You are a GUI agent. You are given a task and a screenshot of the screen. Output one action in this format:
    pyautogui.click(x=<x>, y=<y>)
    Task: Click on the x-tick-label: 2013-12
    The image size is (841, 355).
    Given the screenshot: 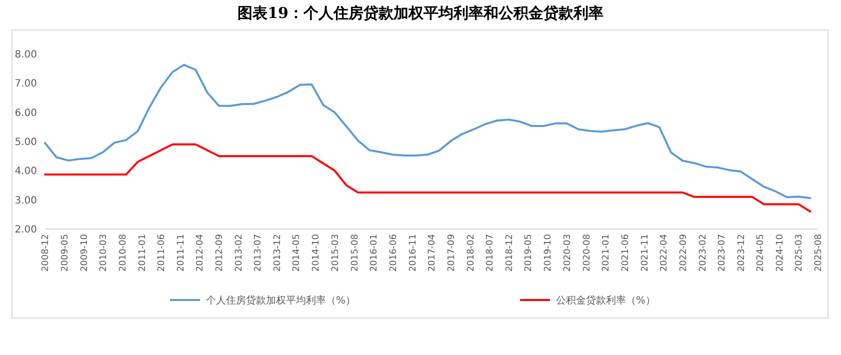 What is the action you would take?
    pyautogui.click(x=278, y=253)
    